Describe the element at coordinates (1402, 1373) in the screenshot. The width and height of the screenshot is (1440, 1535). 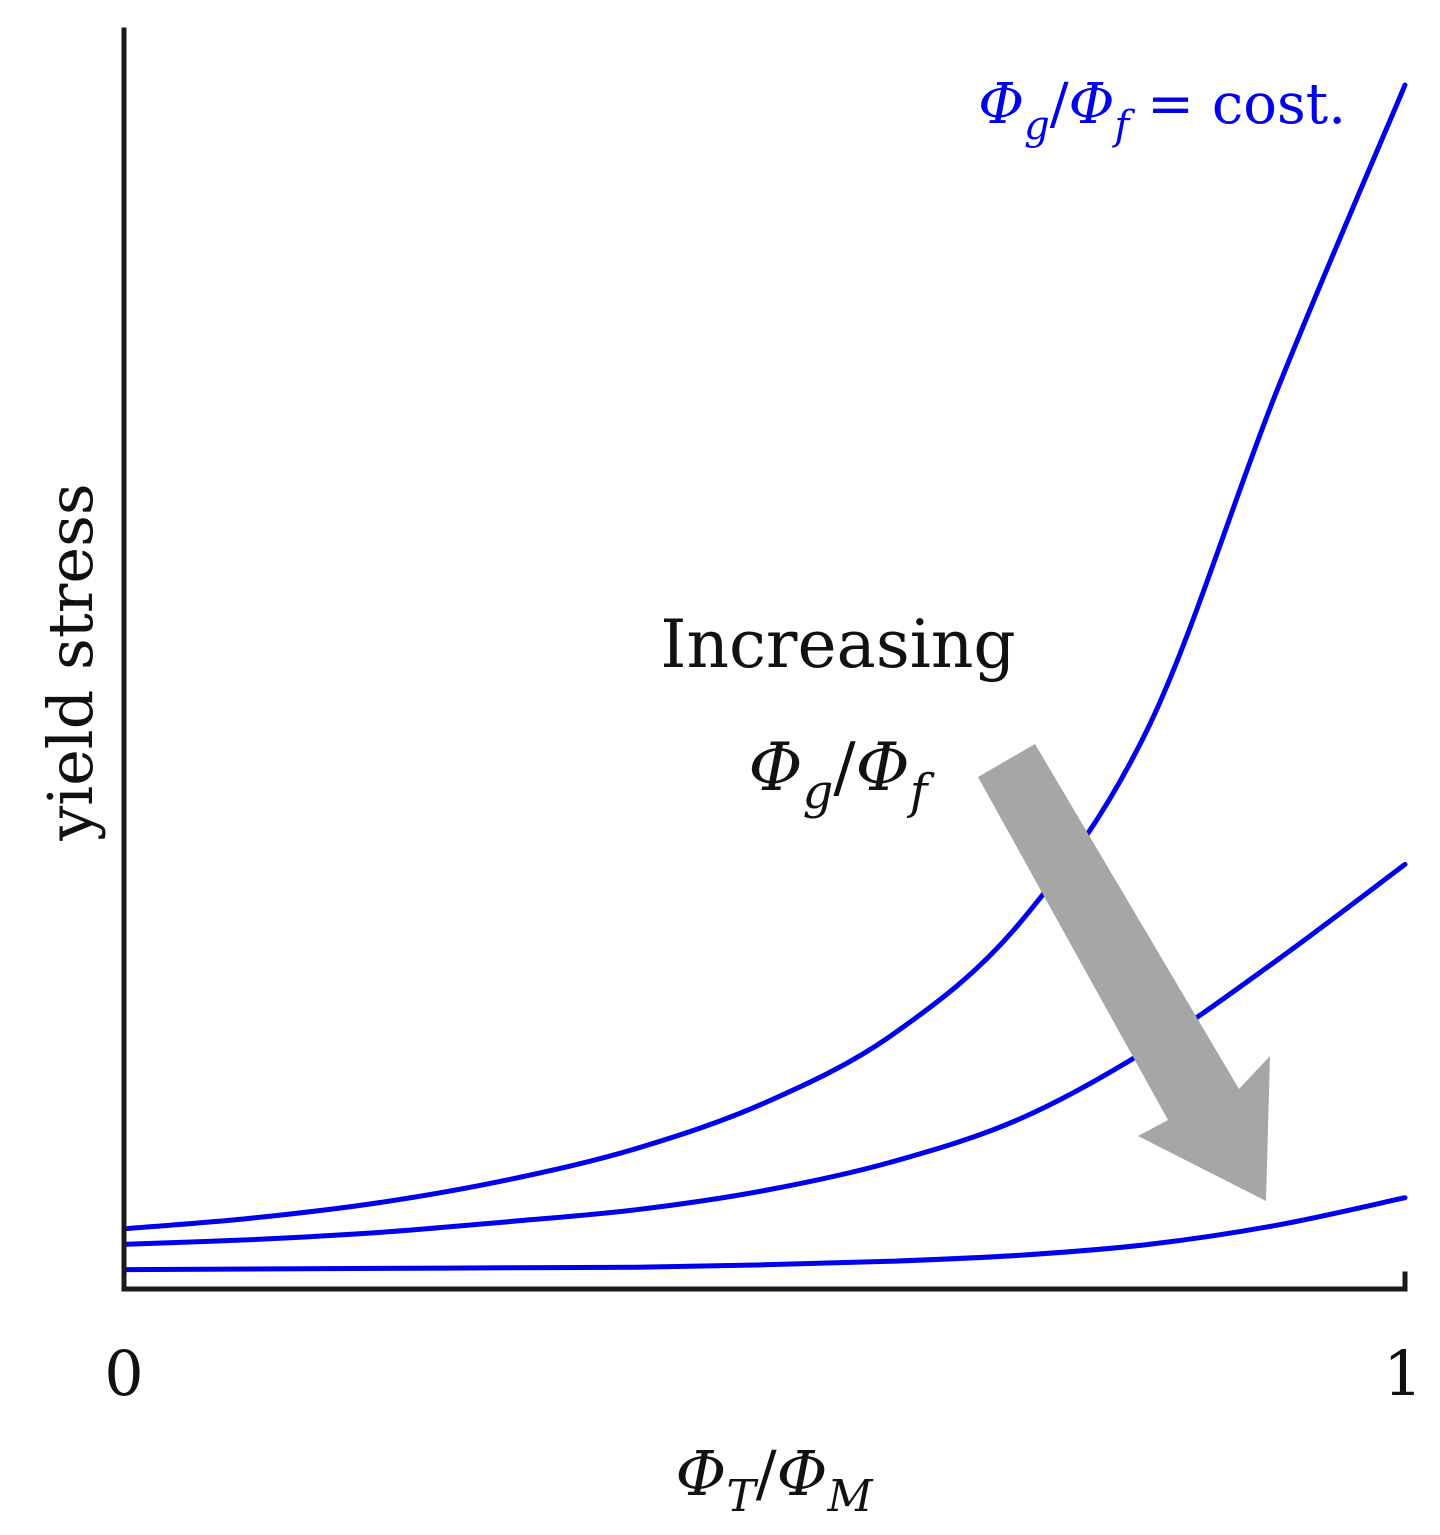
I see `x-tick-label-1: 1` at that location.